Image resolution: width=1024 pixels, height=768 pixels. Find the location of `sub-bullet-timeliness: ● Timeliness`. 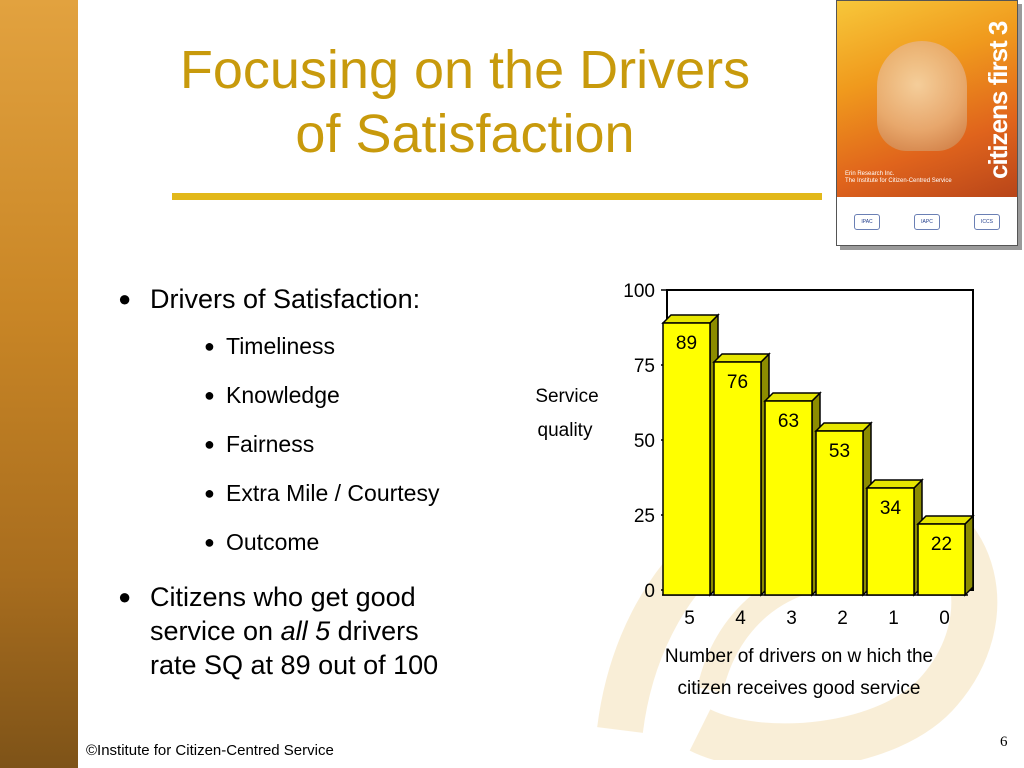

sub-bullet-timeliness: ● Timeliness is located at coordinates (328, 346).